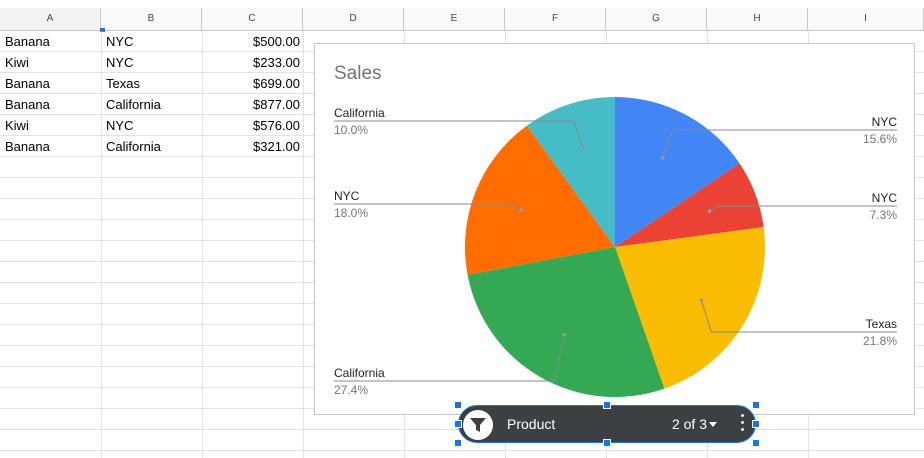  What do you see at coordinates (276, 83) in the screenshot?
I see `cell: $699.00` at bounding box center [276, 83].